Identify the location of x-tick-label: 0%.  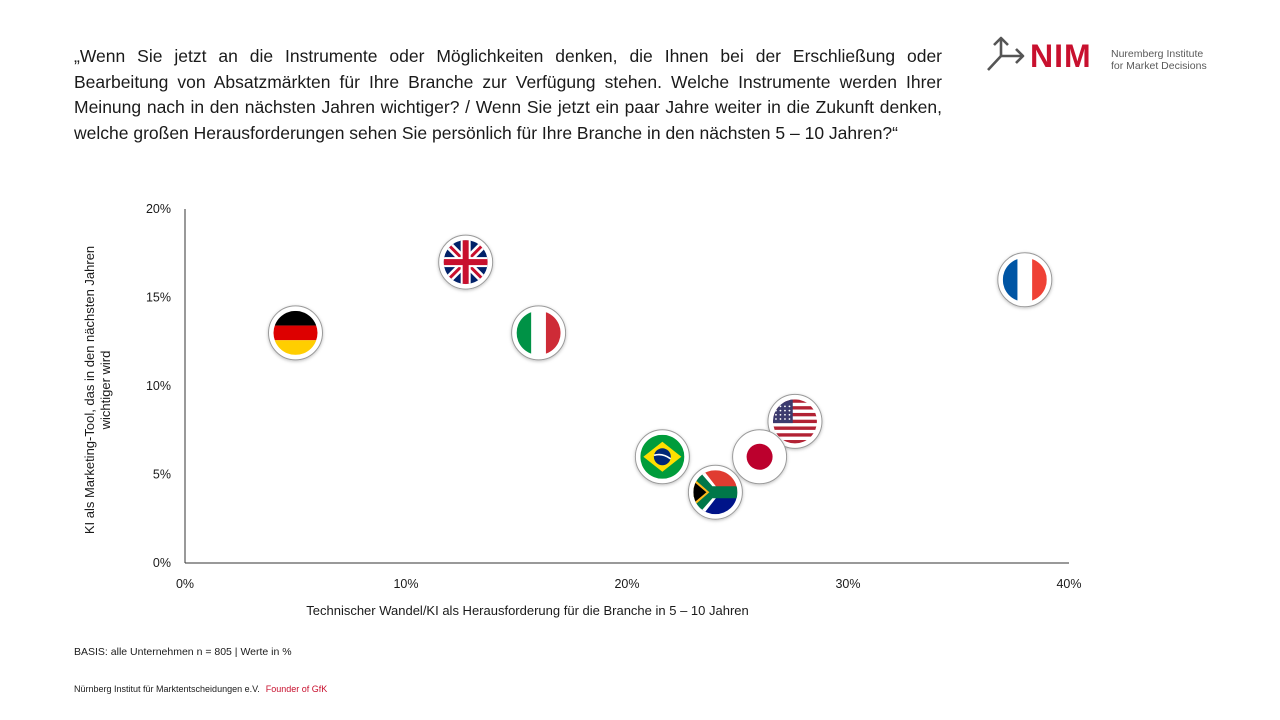
(185, 584).